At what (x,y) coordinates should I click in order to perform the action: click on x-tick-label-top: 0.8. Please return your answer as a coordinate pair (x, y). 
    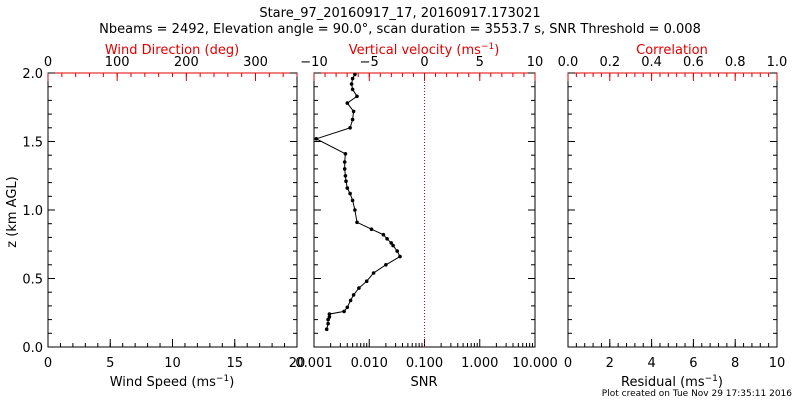
    Looking at the image, I should click on (735, 62).